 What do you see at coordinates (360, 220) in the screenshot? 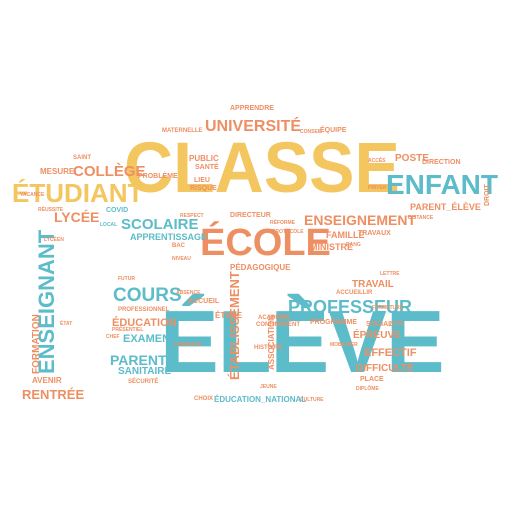
I see `word-enseignement: ENSEIGNEMENT` at bounding box center [360, 220].